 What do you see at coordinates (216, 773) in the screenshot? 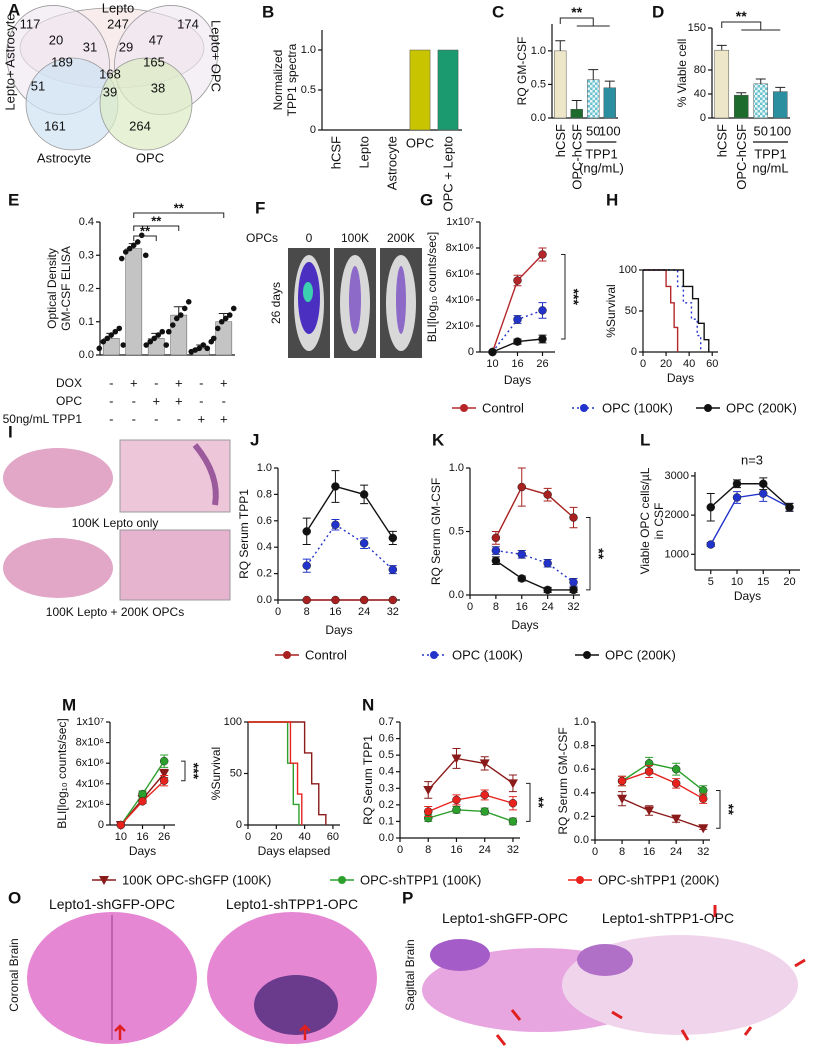
I see `y-axis-label: %Survival` at bounding box center [216, 773].